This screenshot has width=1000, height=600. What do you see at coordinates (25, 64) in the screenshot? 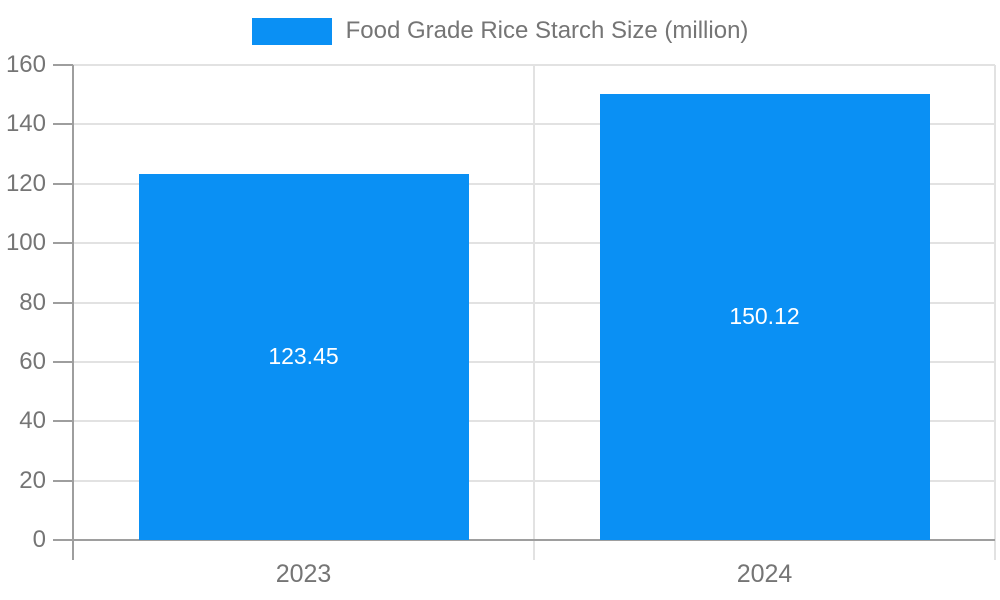
I see `y-axis-label: 160` at bounding box center [25, 64].